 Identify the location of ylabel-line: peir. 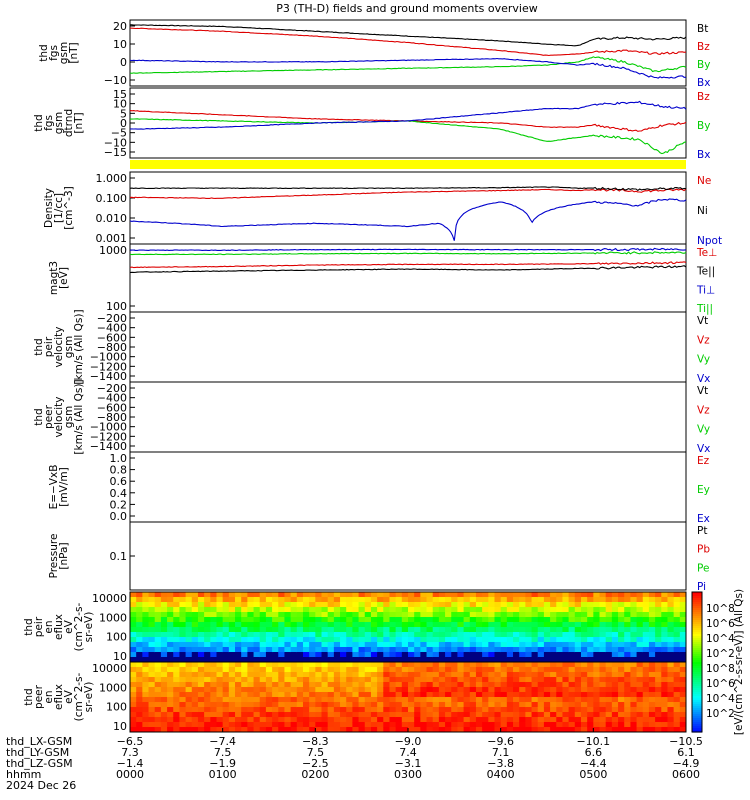
(49, 346).